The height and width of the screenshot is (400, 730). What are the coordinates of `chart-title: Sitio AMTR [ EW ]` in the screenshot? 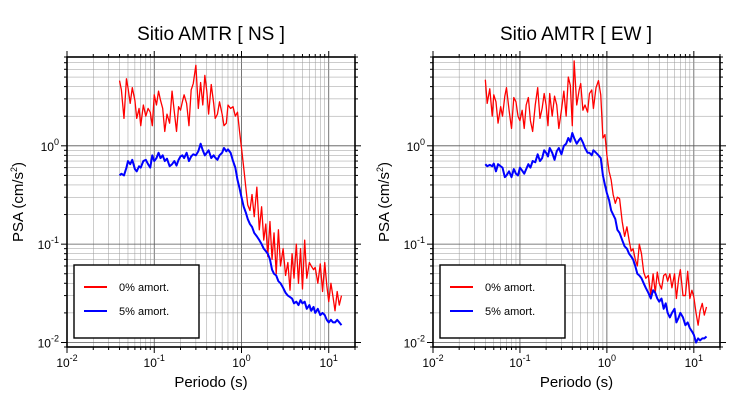 It's located at (576, 34).